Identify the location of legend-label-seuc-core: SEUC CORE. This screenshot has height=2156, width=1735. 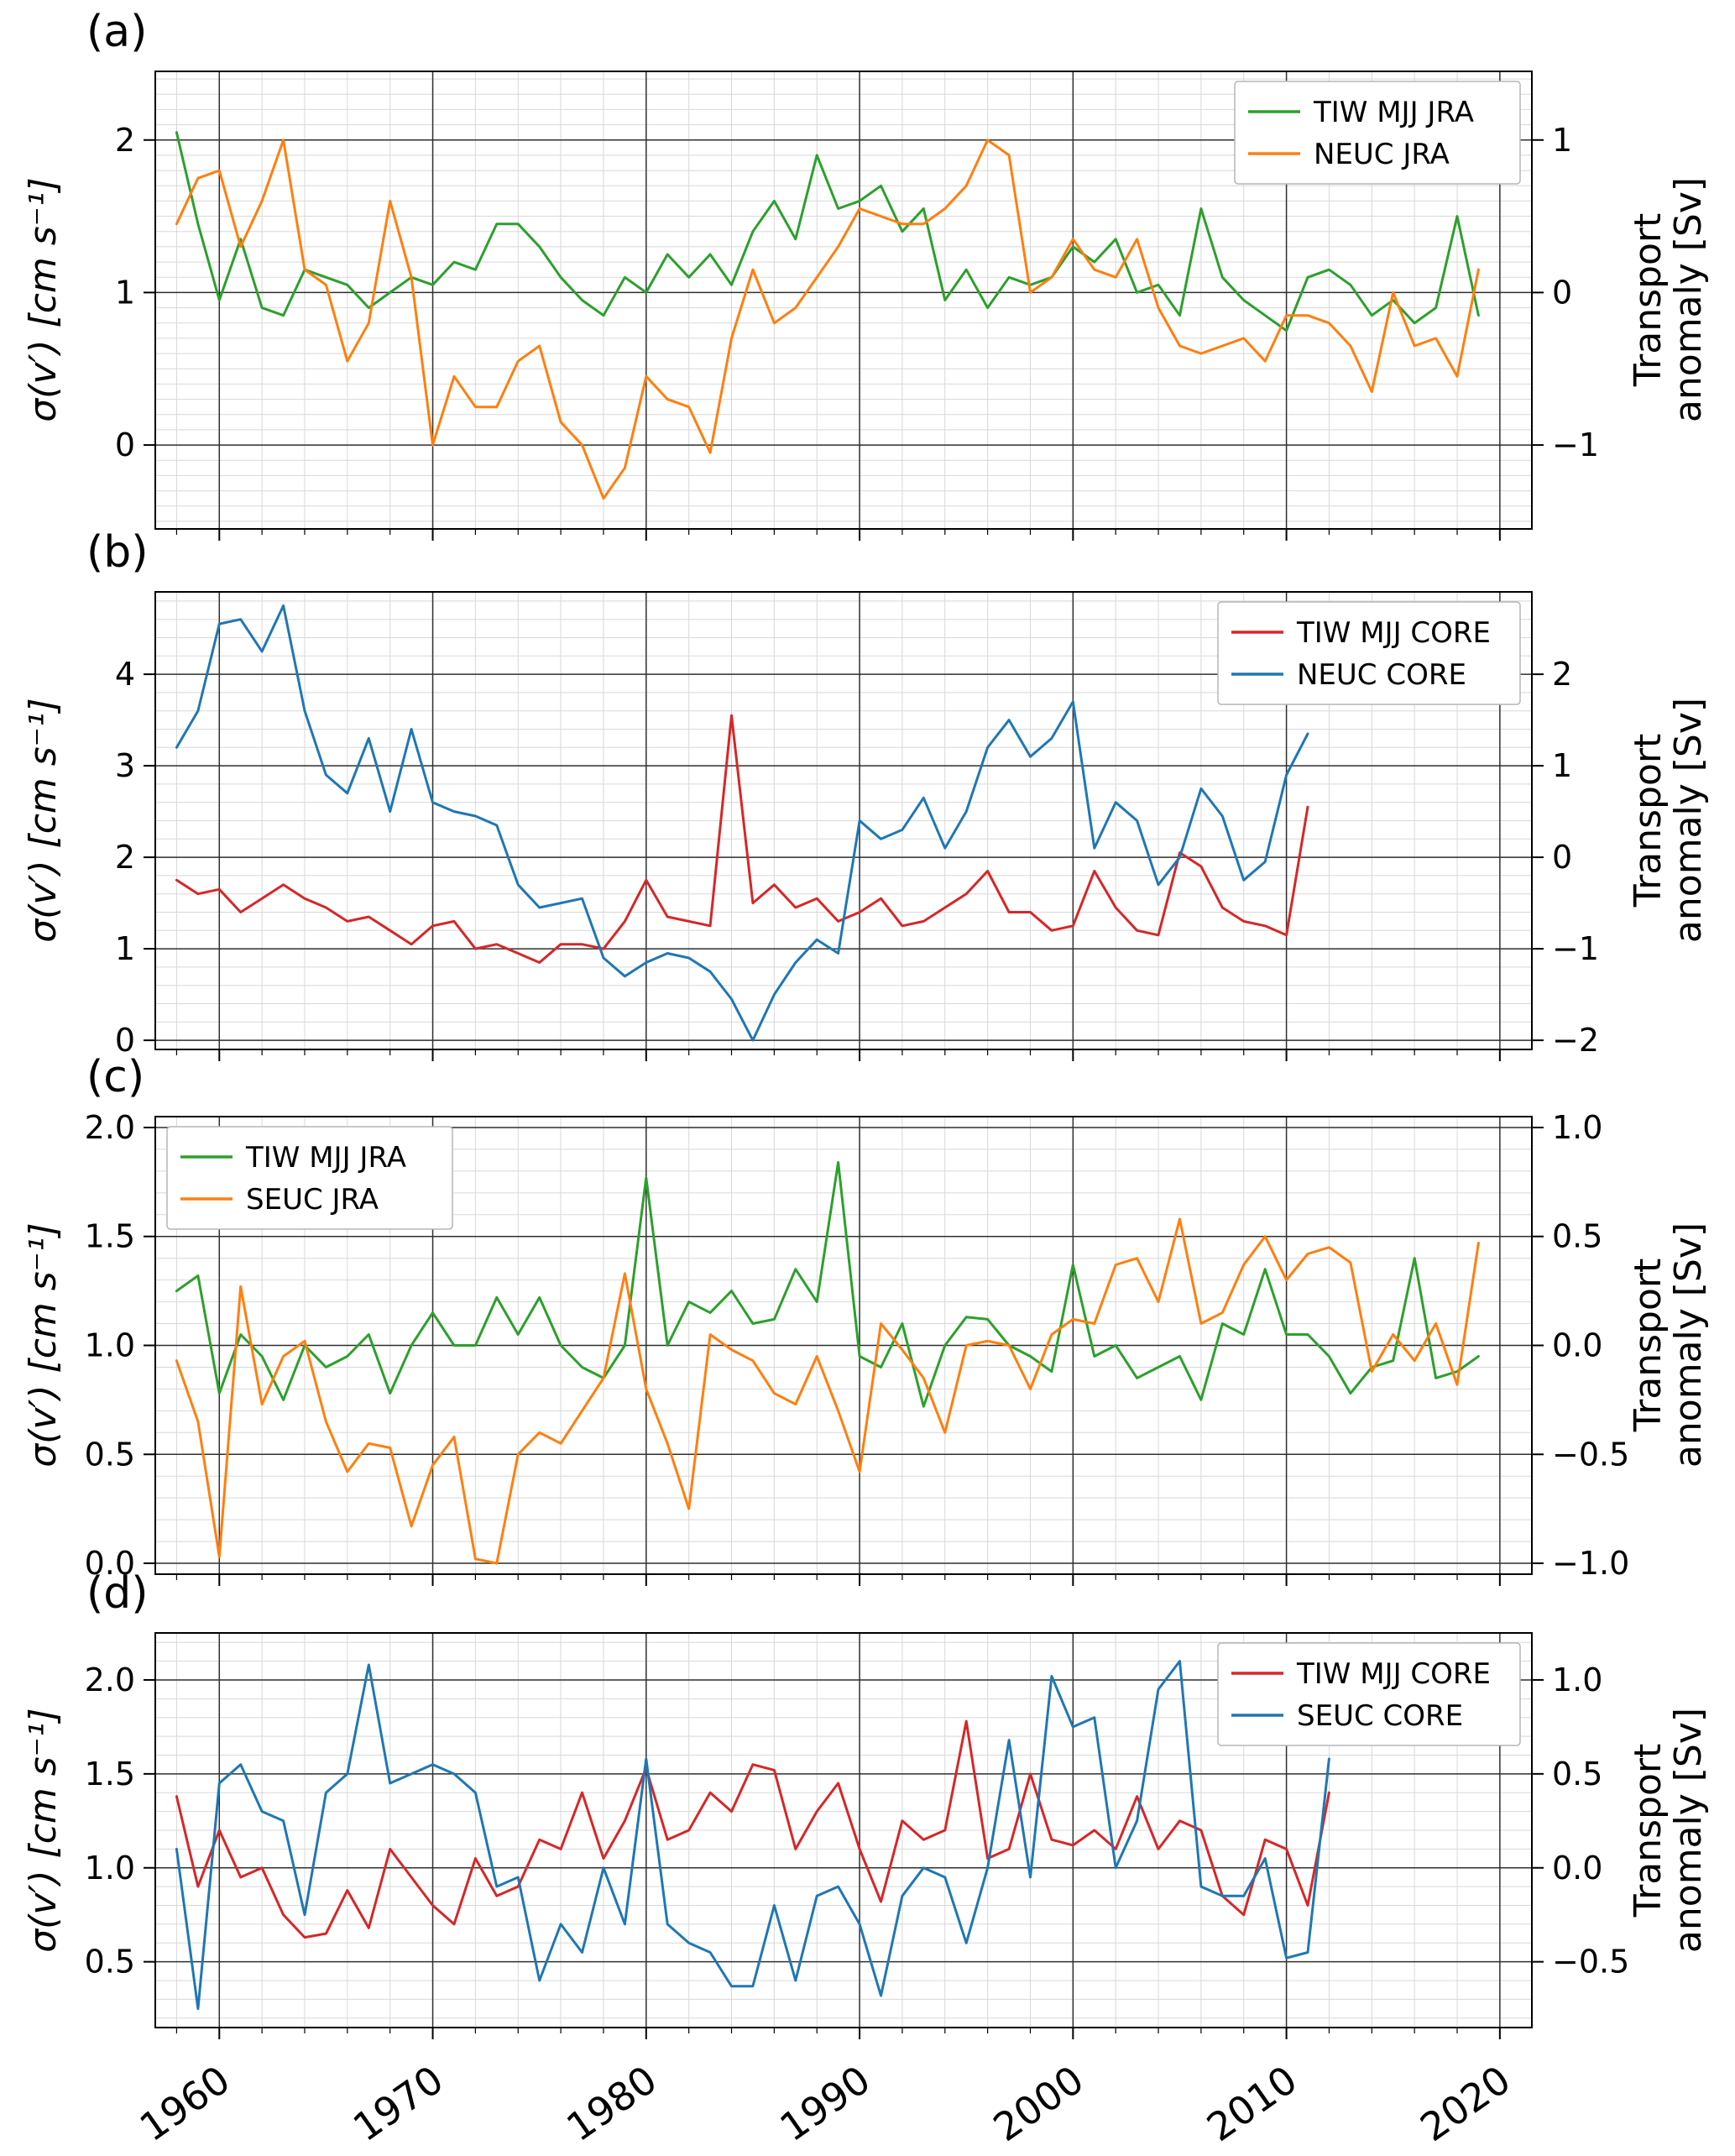
(1380, 1716).